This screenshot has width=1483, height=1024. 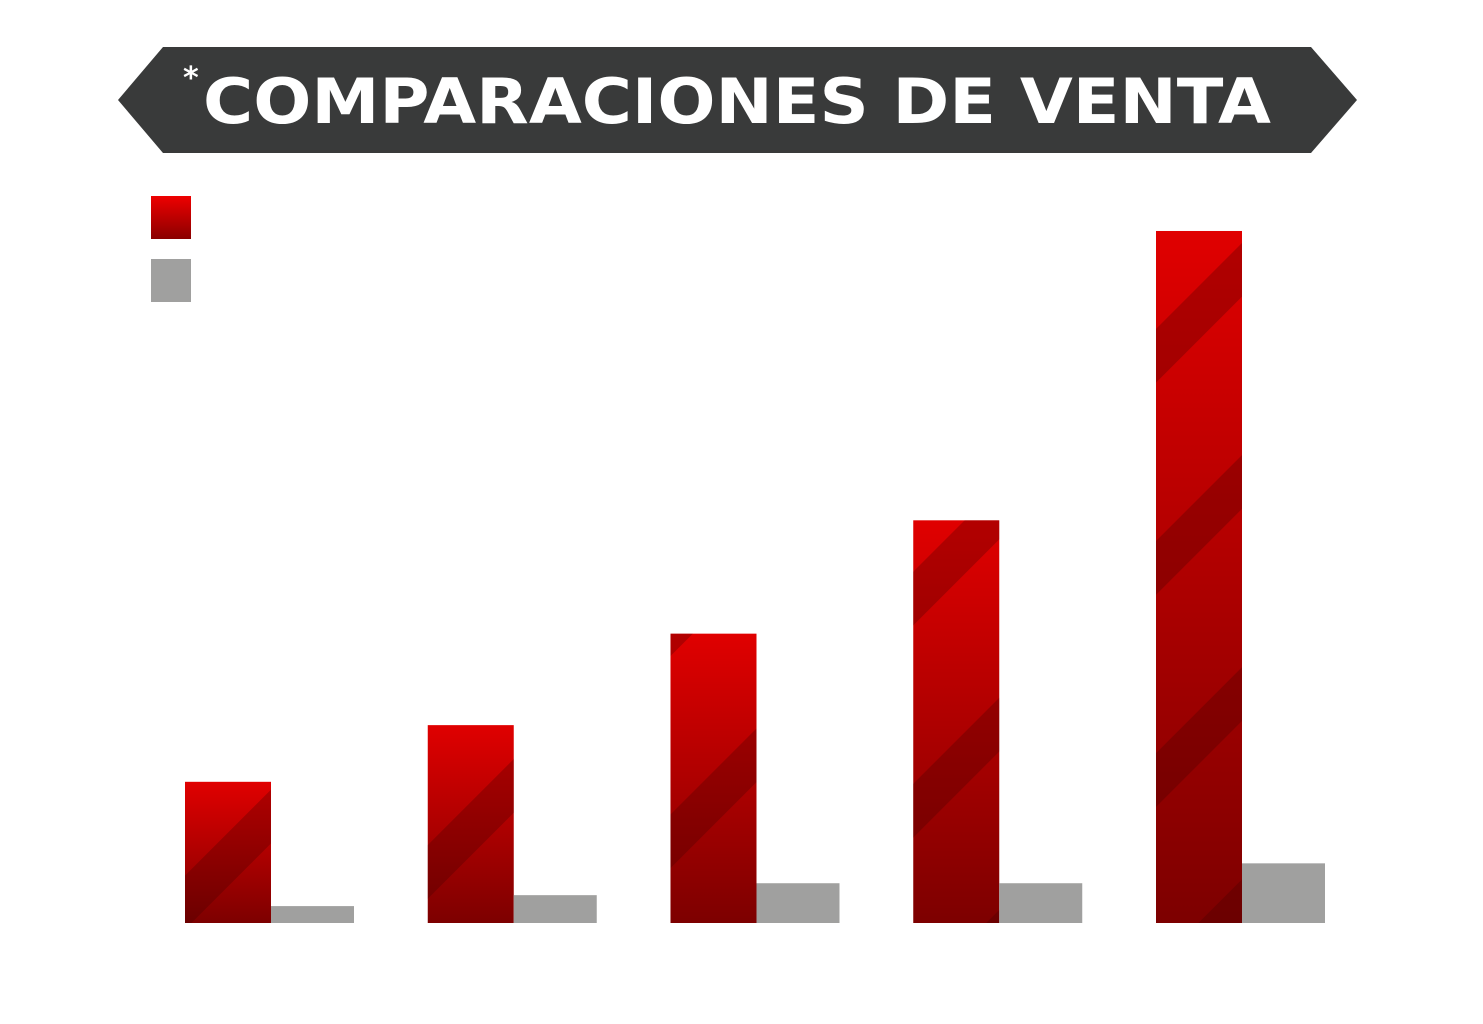 I want to click on title-banner-shape, so click(x=737, y=100).